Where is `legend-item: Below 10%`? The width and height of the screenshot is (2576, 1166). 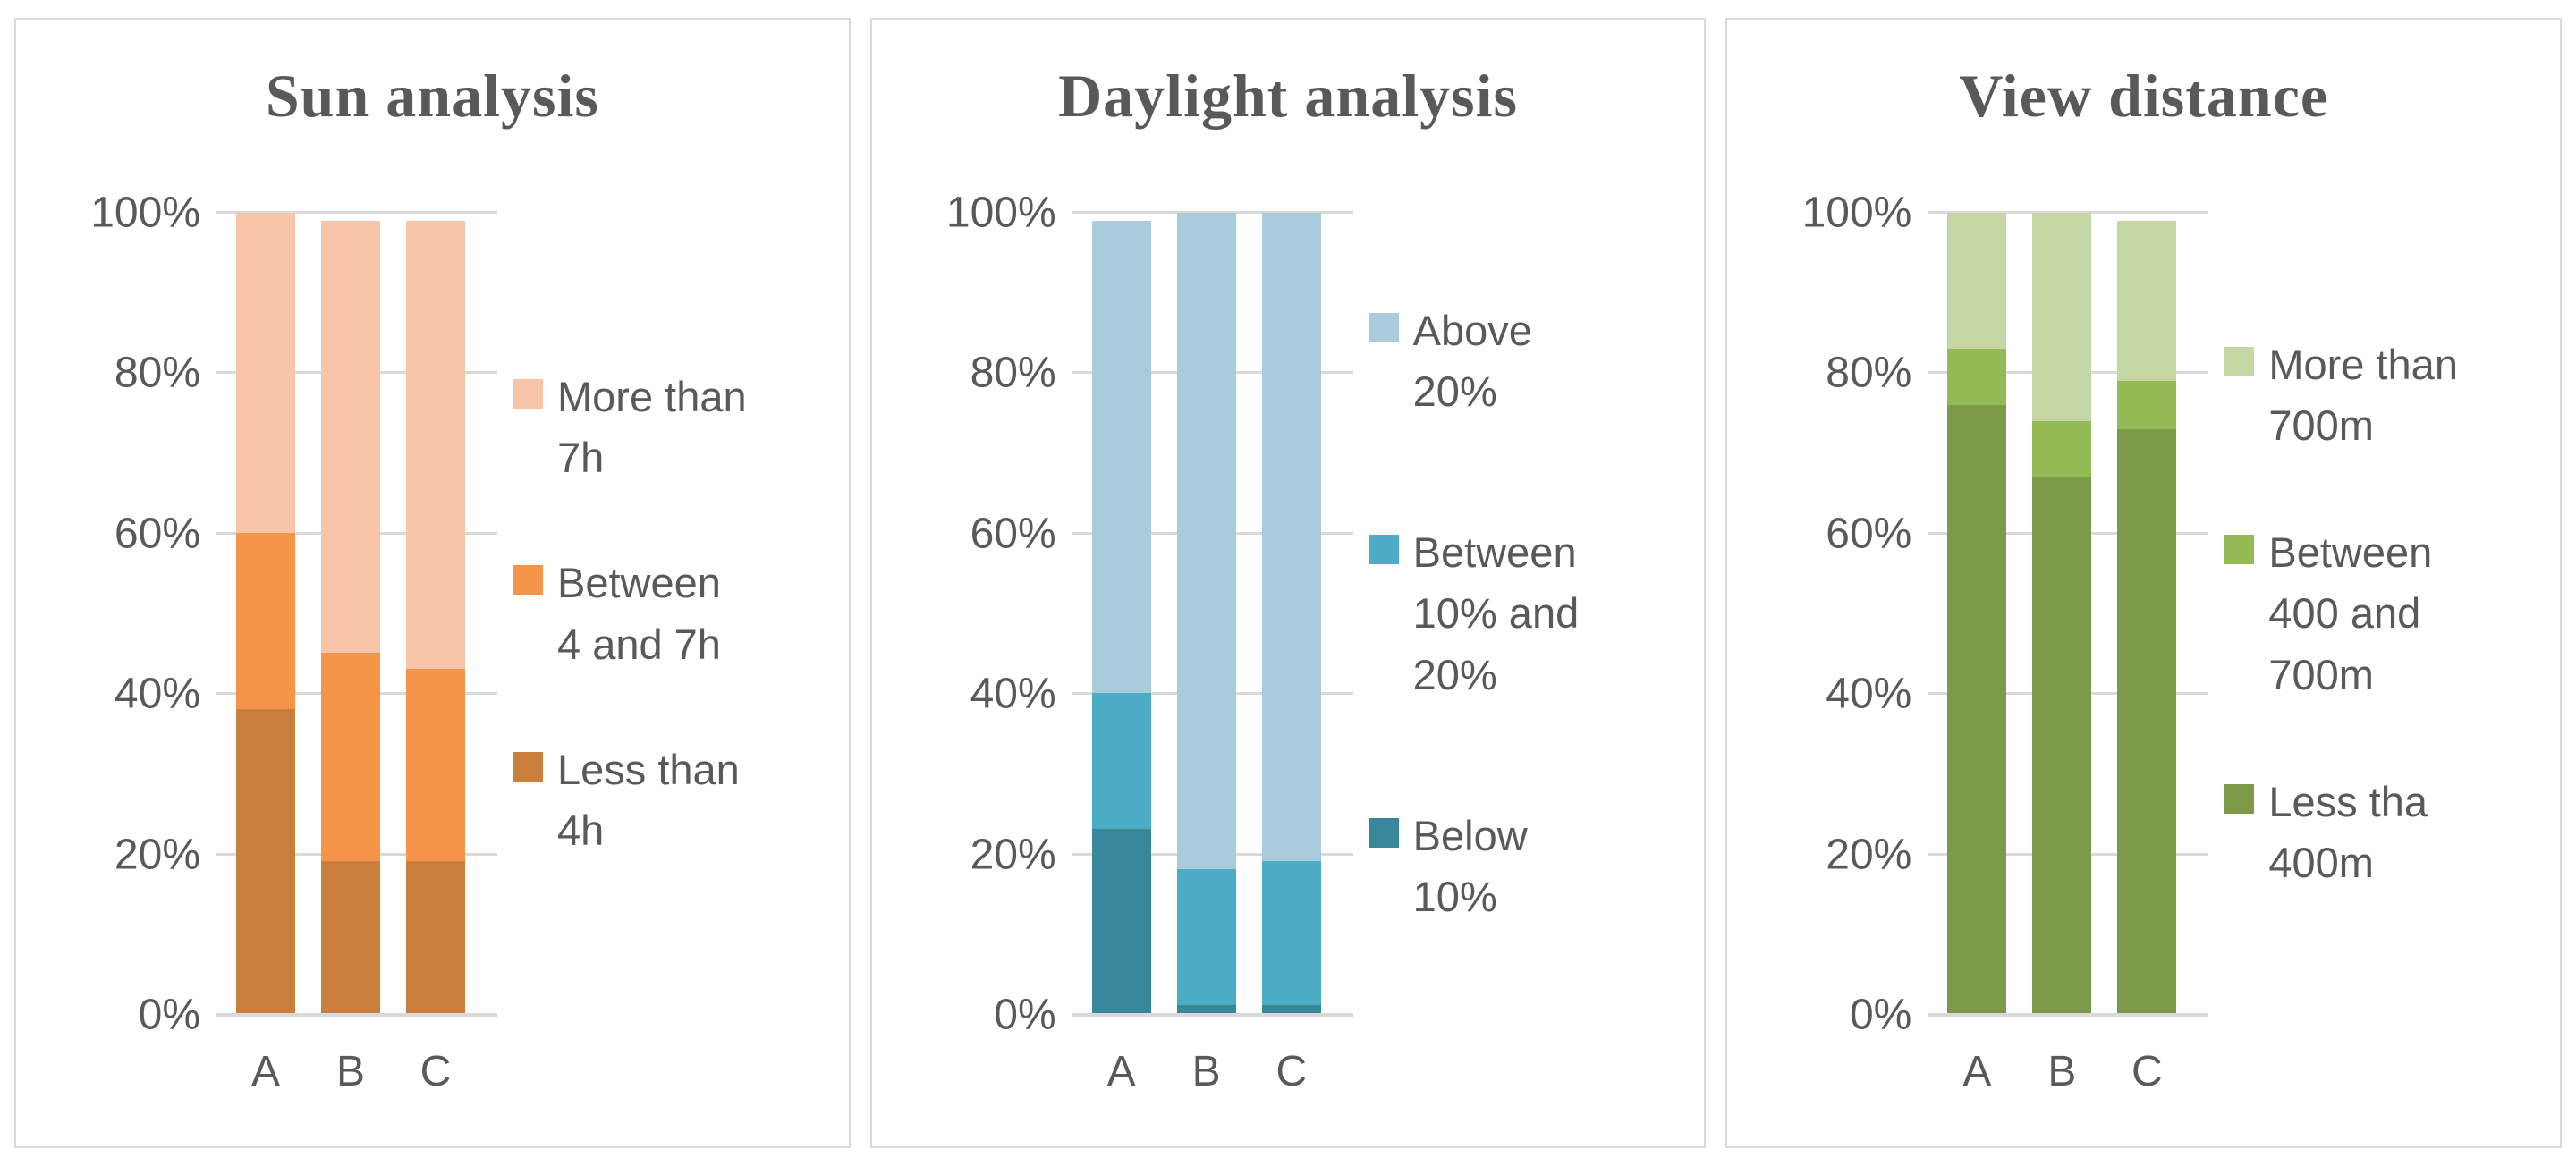
legend-item: Below 10% is located at coordinates (1525, 866).